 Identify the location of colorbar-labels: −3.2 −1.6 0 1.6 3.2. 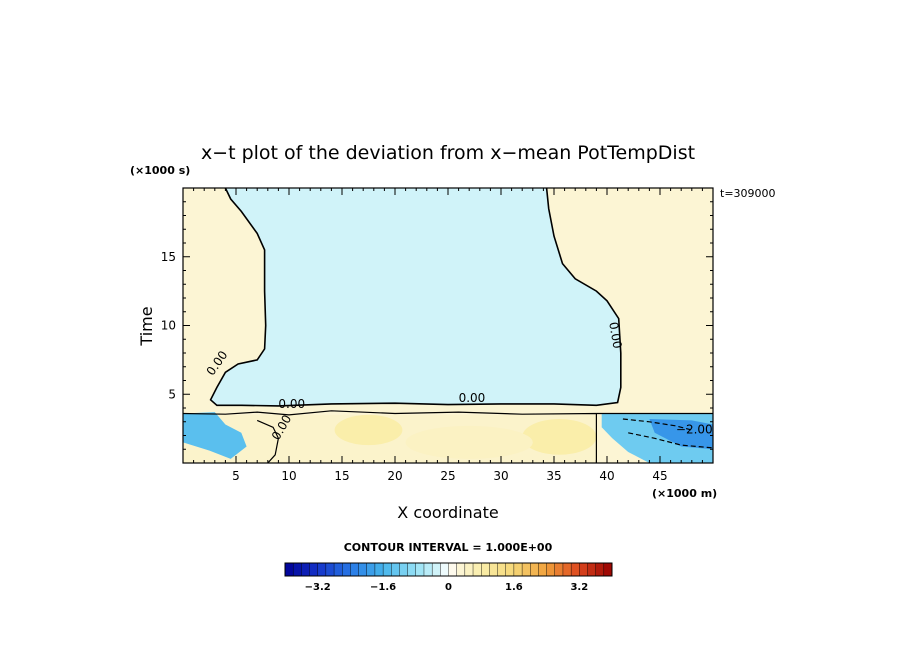
(447, 587).